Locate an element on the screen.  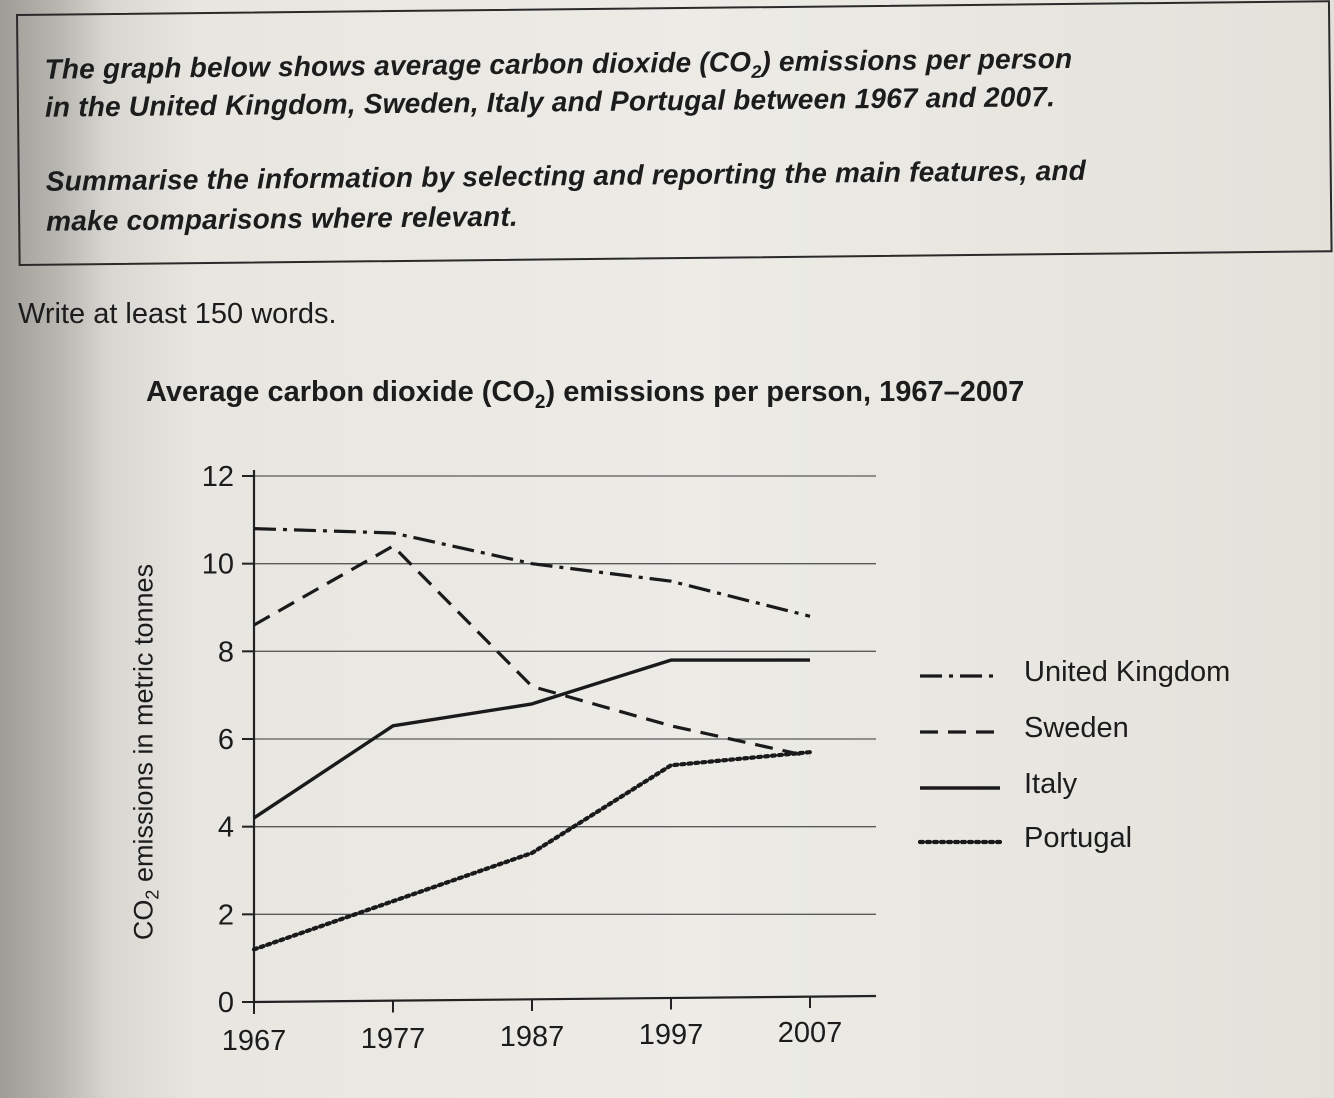
x-tick-label: 2007 is located at coordinates (810, 1033).